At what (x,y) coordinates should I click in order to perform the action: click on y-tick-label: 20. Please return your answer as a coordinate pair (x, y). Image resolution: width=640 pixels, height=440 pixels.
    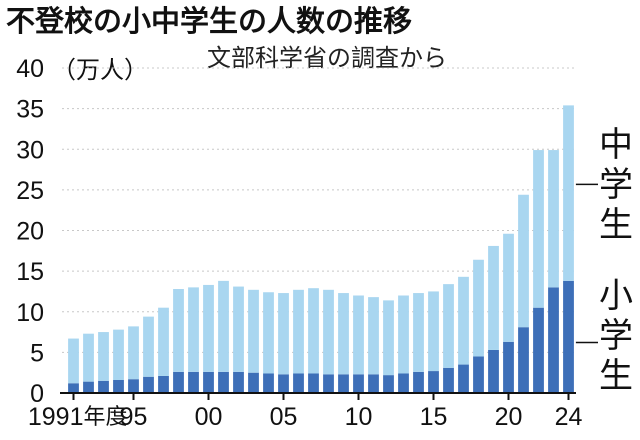
    Looking at the image, I should click on (30, 232).